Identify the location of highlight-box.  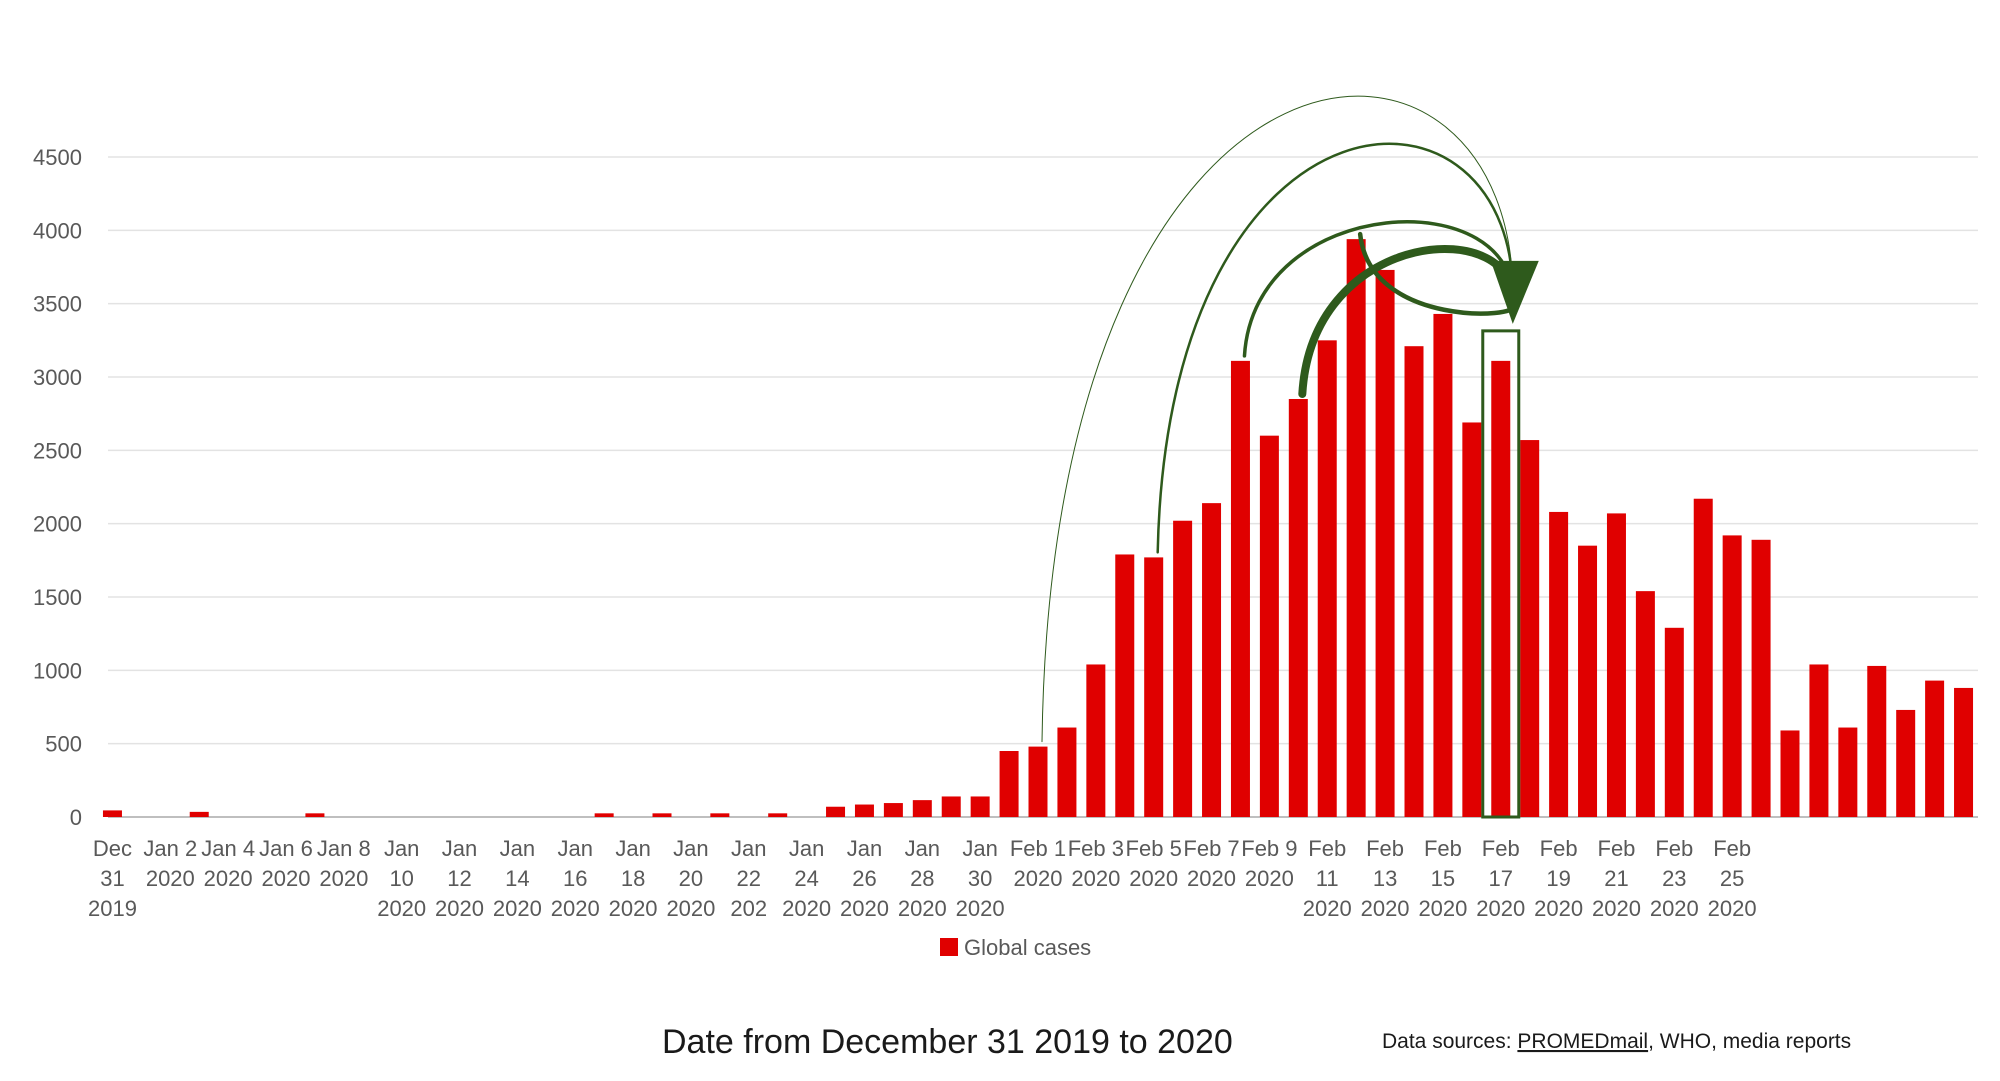
(1501, 574).